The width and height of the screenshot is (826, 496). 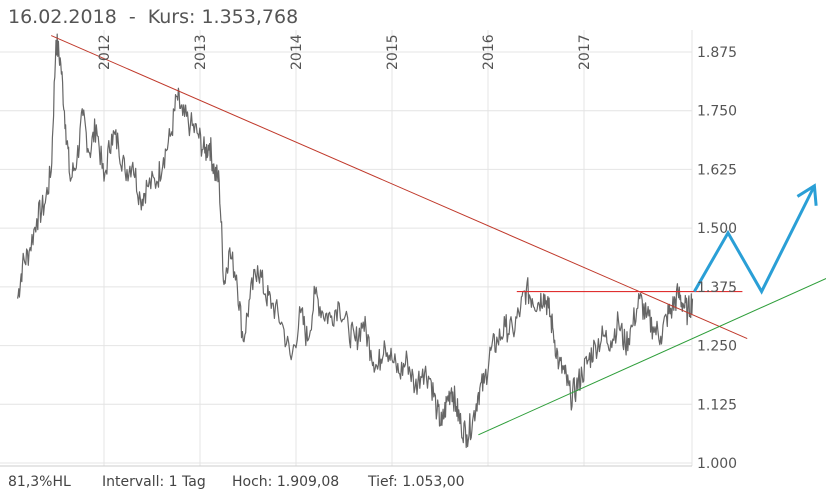 I want to click on x-tick-label: 2015, so click(x=393, y=52).